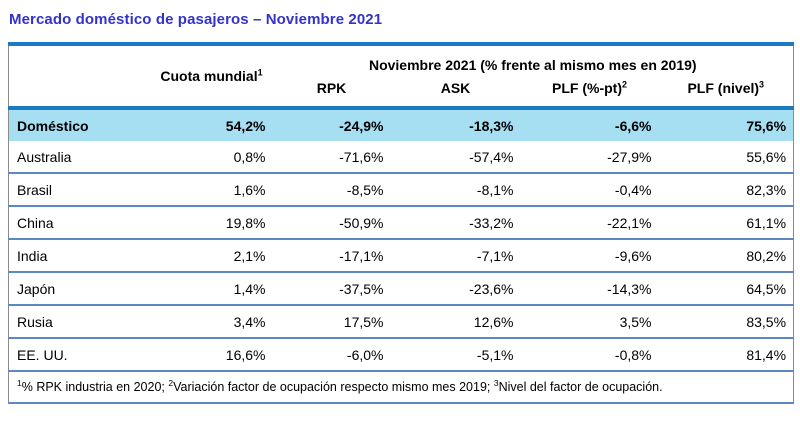 Image resolution: width=800 pixels, height=423 pixels. Describe the element at coordinates (331, 124) in the screenshot. I see `cell-rpk: -24,9%` at that location.